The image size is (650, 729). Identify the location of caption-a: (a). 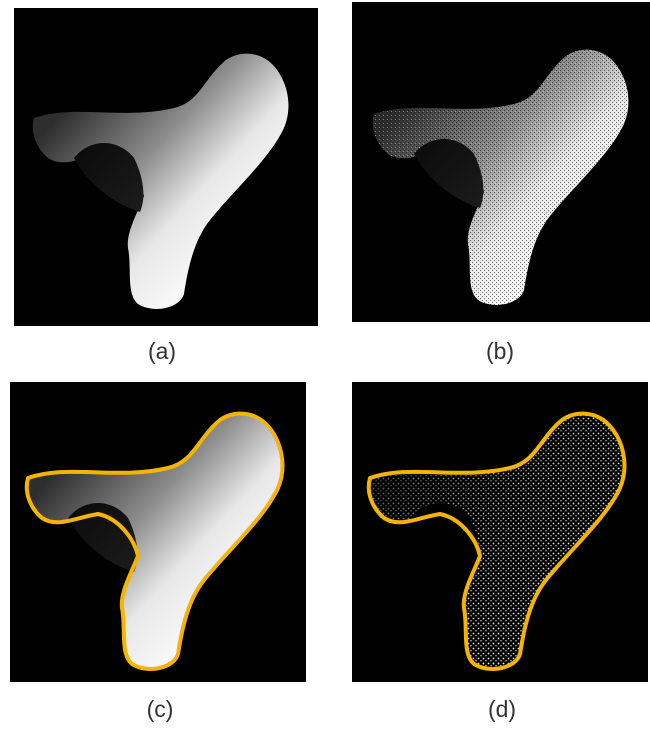
(162, 351).